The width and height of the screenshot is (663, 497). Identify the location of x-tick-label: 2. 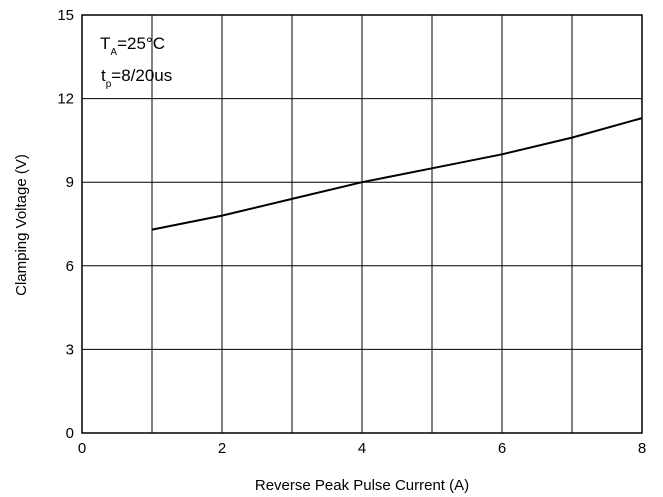
(222, 448).